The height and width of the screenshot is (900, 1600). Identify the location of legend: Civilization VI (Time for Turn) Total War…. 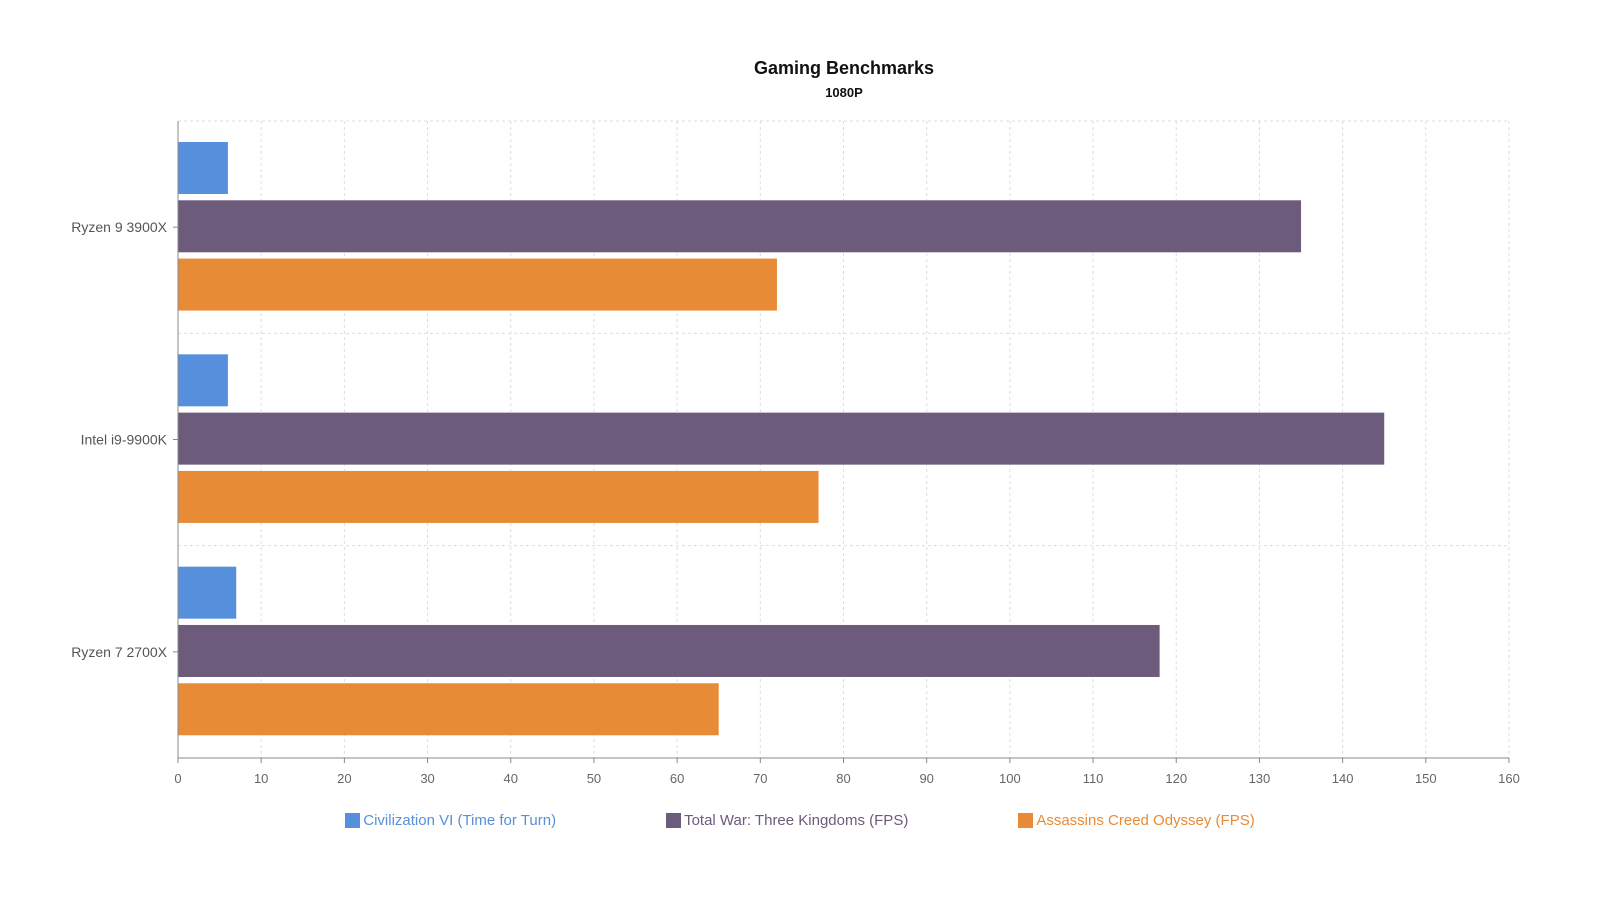
(800, 820).